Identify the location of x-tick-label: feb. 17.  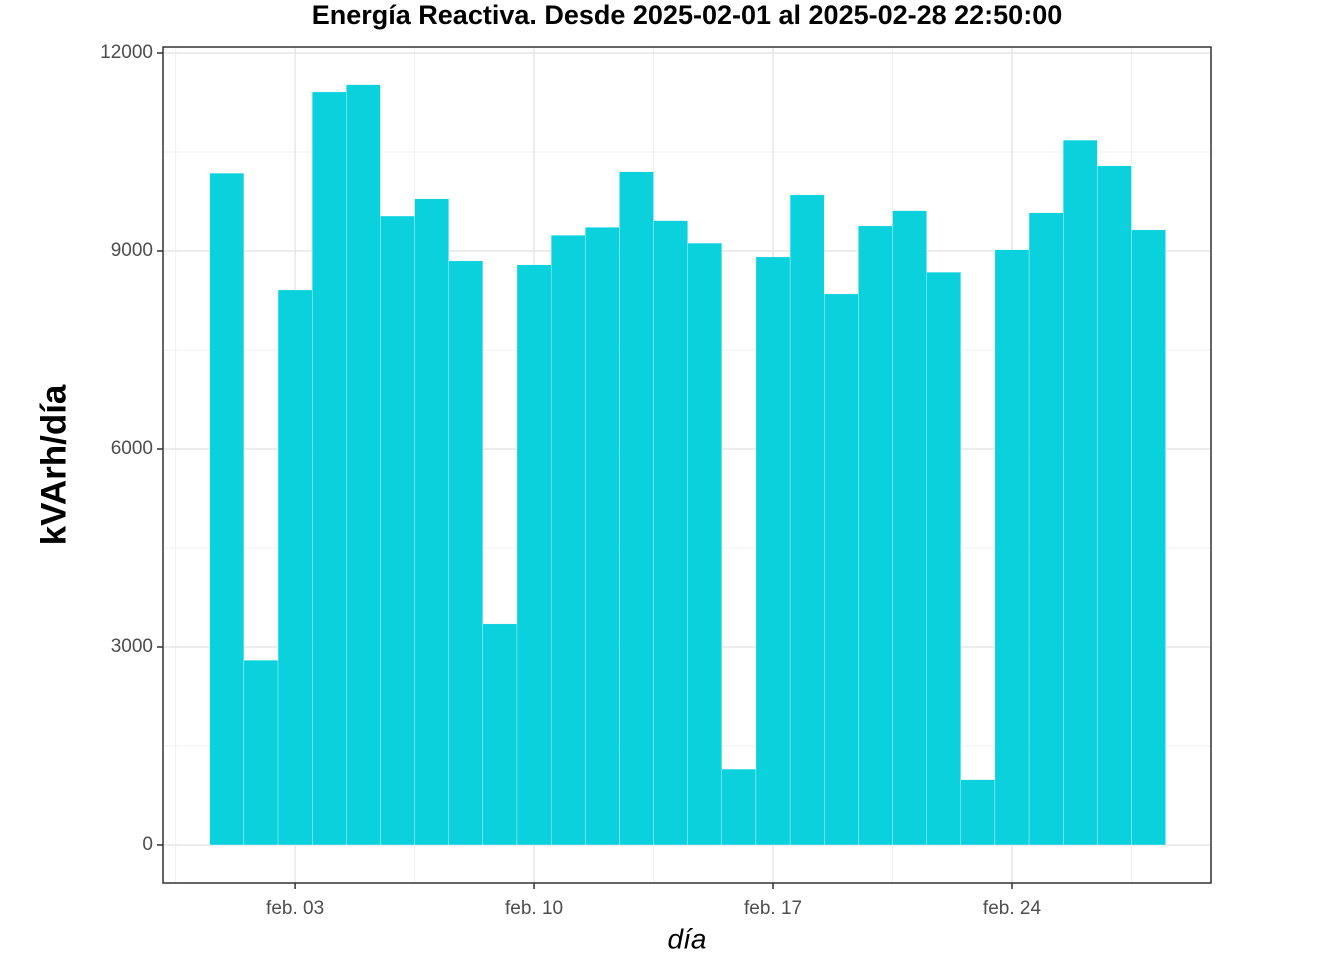
(773, 908).